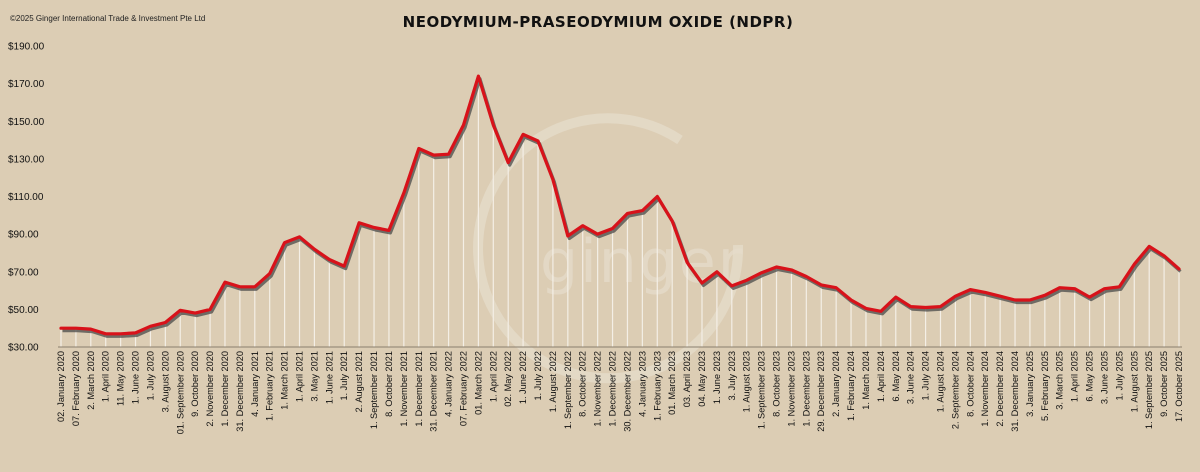 The height and width of the screenshot is (472, 1200). Describe the element at coordinates (329, 377) in the screenshot. I see `x-tick-label: 1. June 2021` at that location.